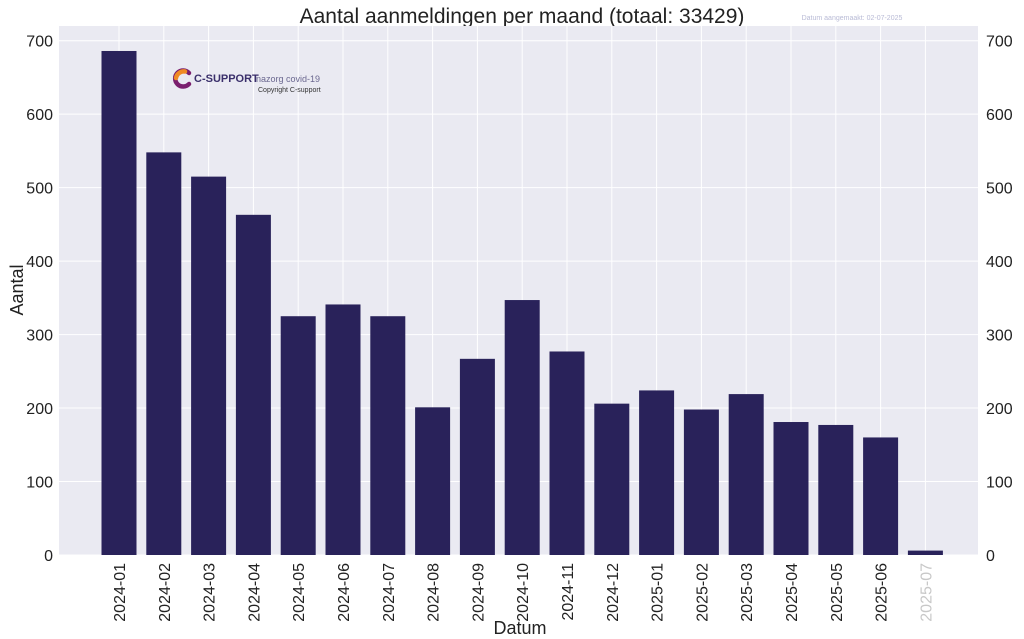 The width and height of the screenshot is (1024, 639). I want to click on x-tick-label: 2025-07, so click(926, 592).